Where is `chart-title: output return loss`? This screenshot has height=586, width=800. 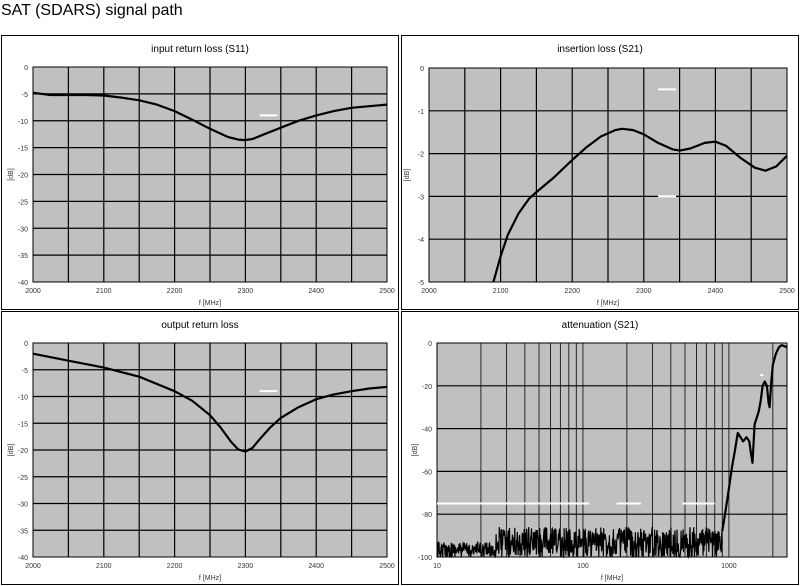
chart-title: output return loss is located at coordinates (200, 325).